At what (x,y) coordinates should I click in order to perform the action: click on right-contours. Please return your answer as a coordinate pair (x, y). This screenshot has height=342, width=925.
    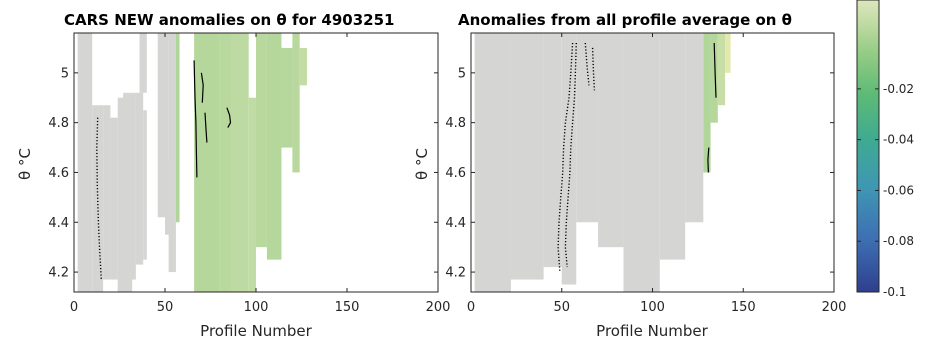
    Looking at the image, I should click on (637, 157).